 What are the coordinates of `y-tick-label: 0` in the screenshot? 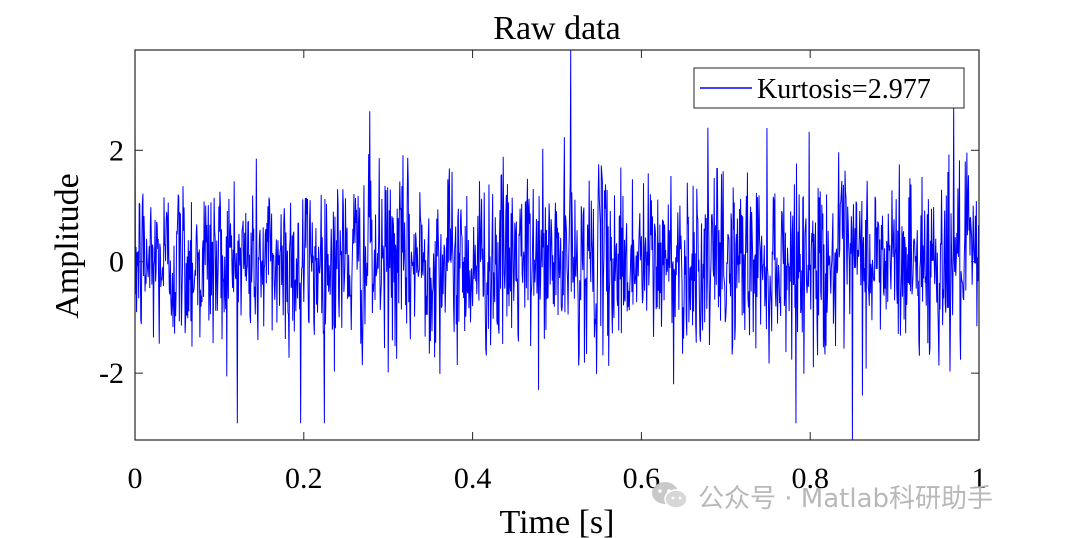 It's located at (116, 262).